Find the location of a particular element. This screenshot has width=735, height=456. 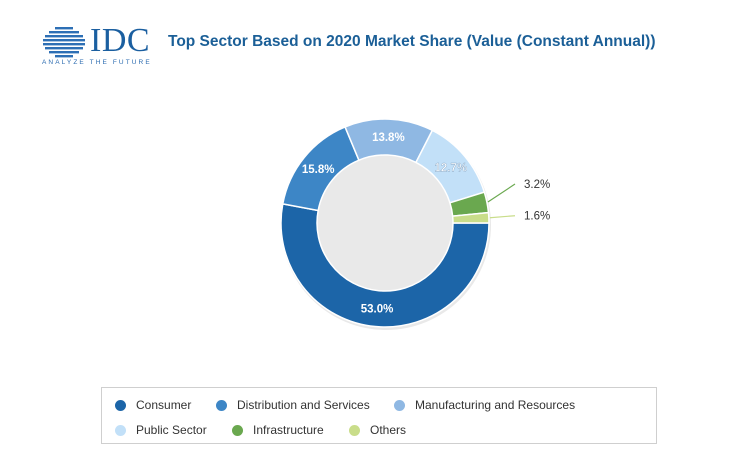

legend-item-infrastructure: Infrastructure is located at coordinates (278, 430).